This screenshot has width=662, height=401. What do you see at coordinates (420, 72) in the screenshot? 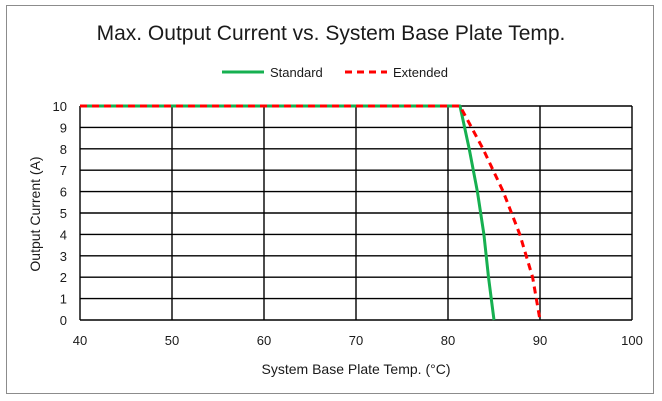
I see `legend-label-extended: Extended` at bounding box center [420, 72].